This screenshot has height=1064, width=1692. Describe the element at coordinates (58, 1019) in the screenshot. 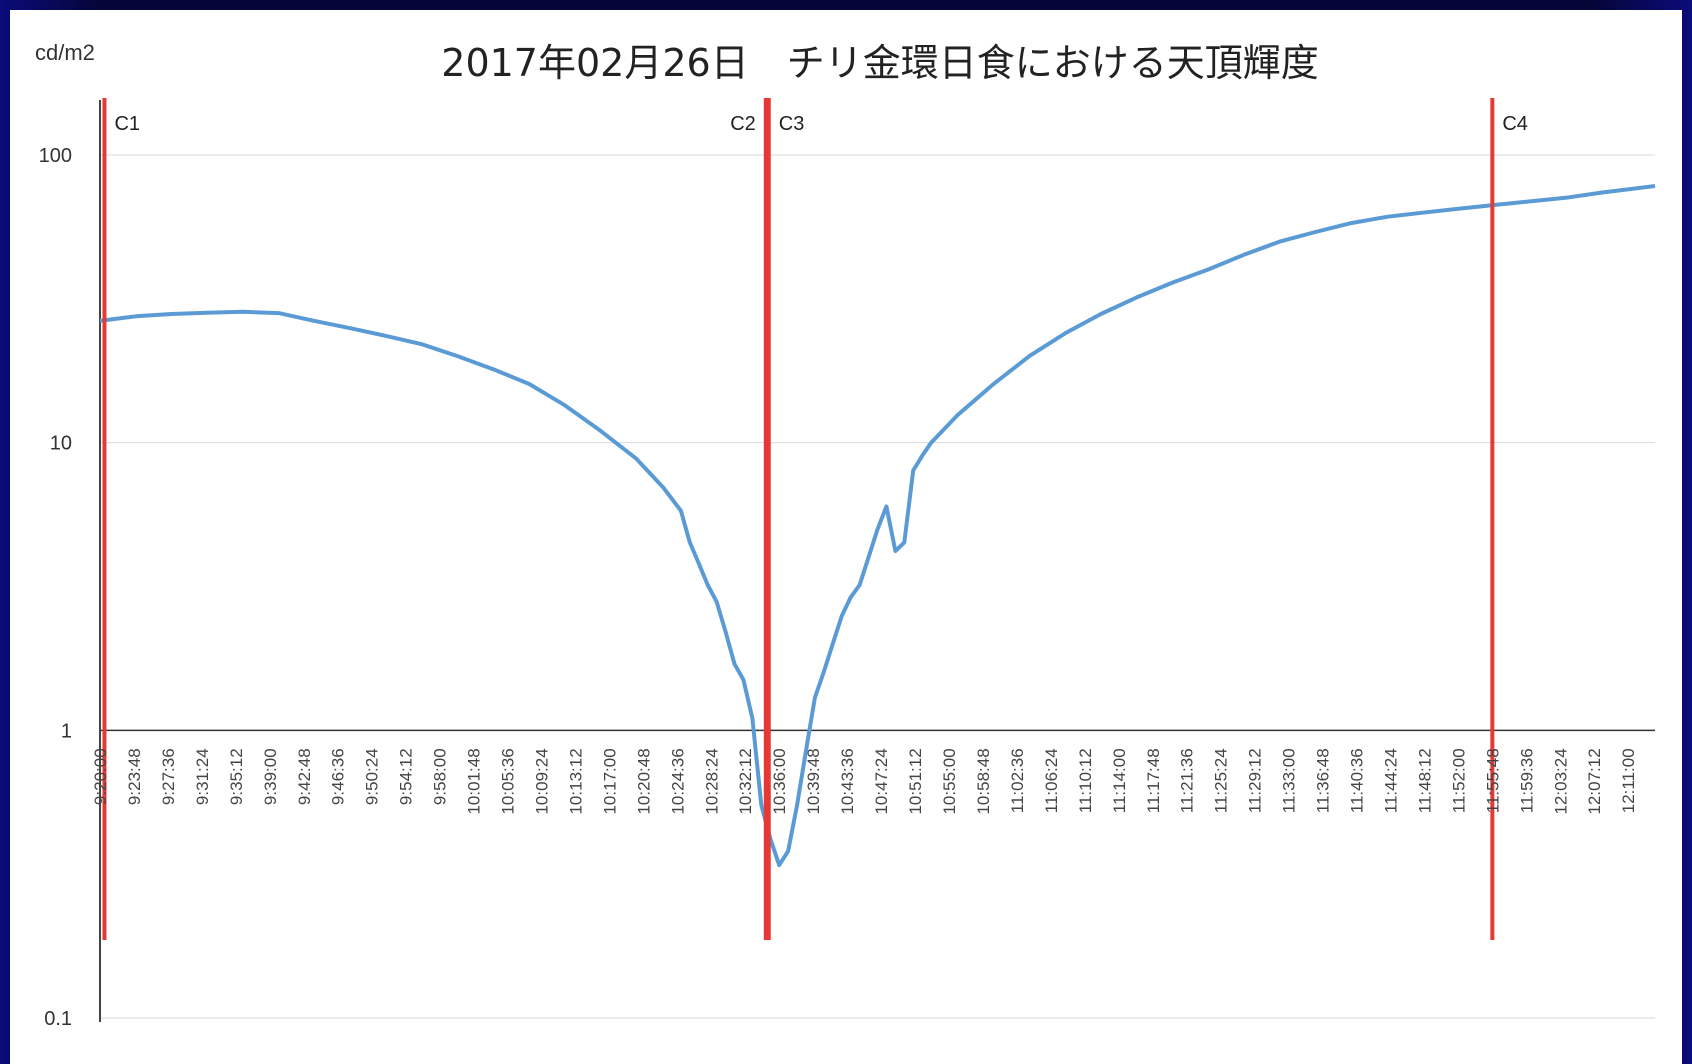

I see `y-tick-label: 0.1` at that location.